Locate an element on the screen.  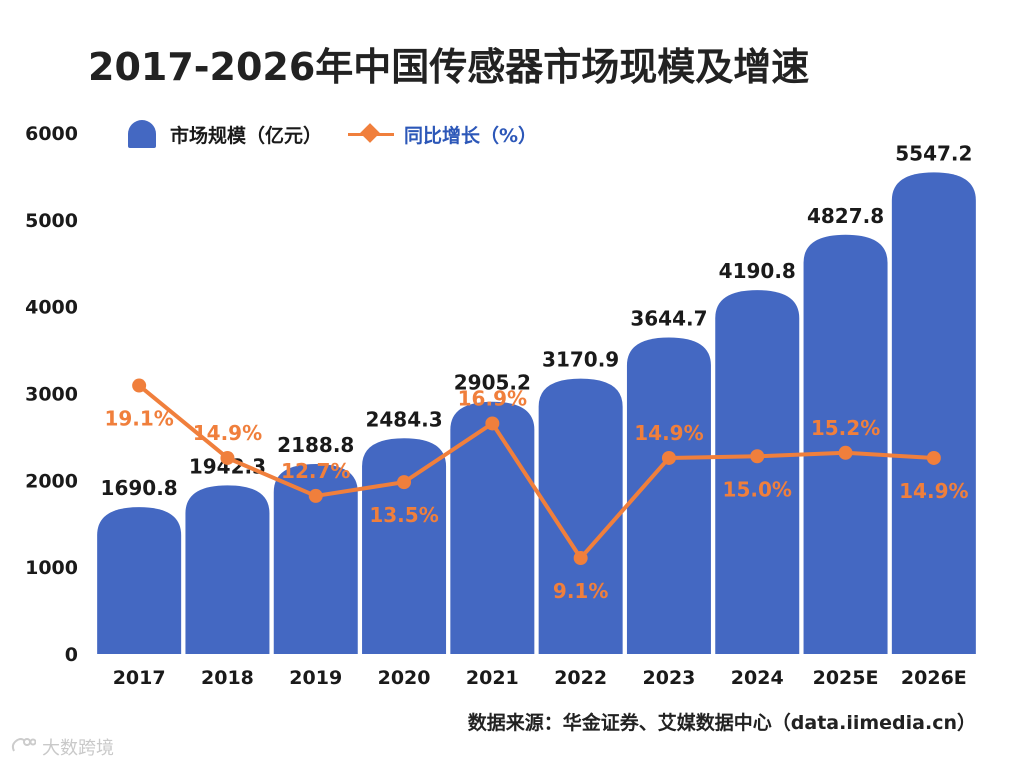
x-tick-label: 2021 is located at coordinates (492, 678).